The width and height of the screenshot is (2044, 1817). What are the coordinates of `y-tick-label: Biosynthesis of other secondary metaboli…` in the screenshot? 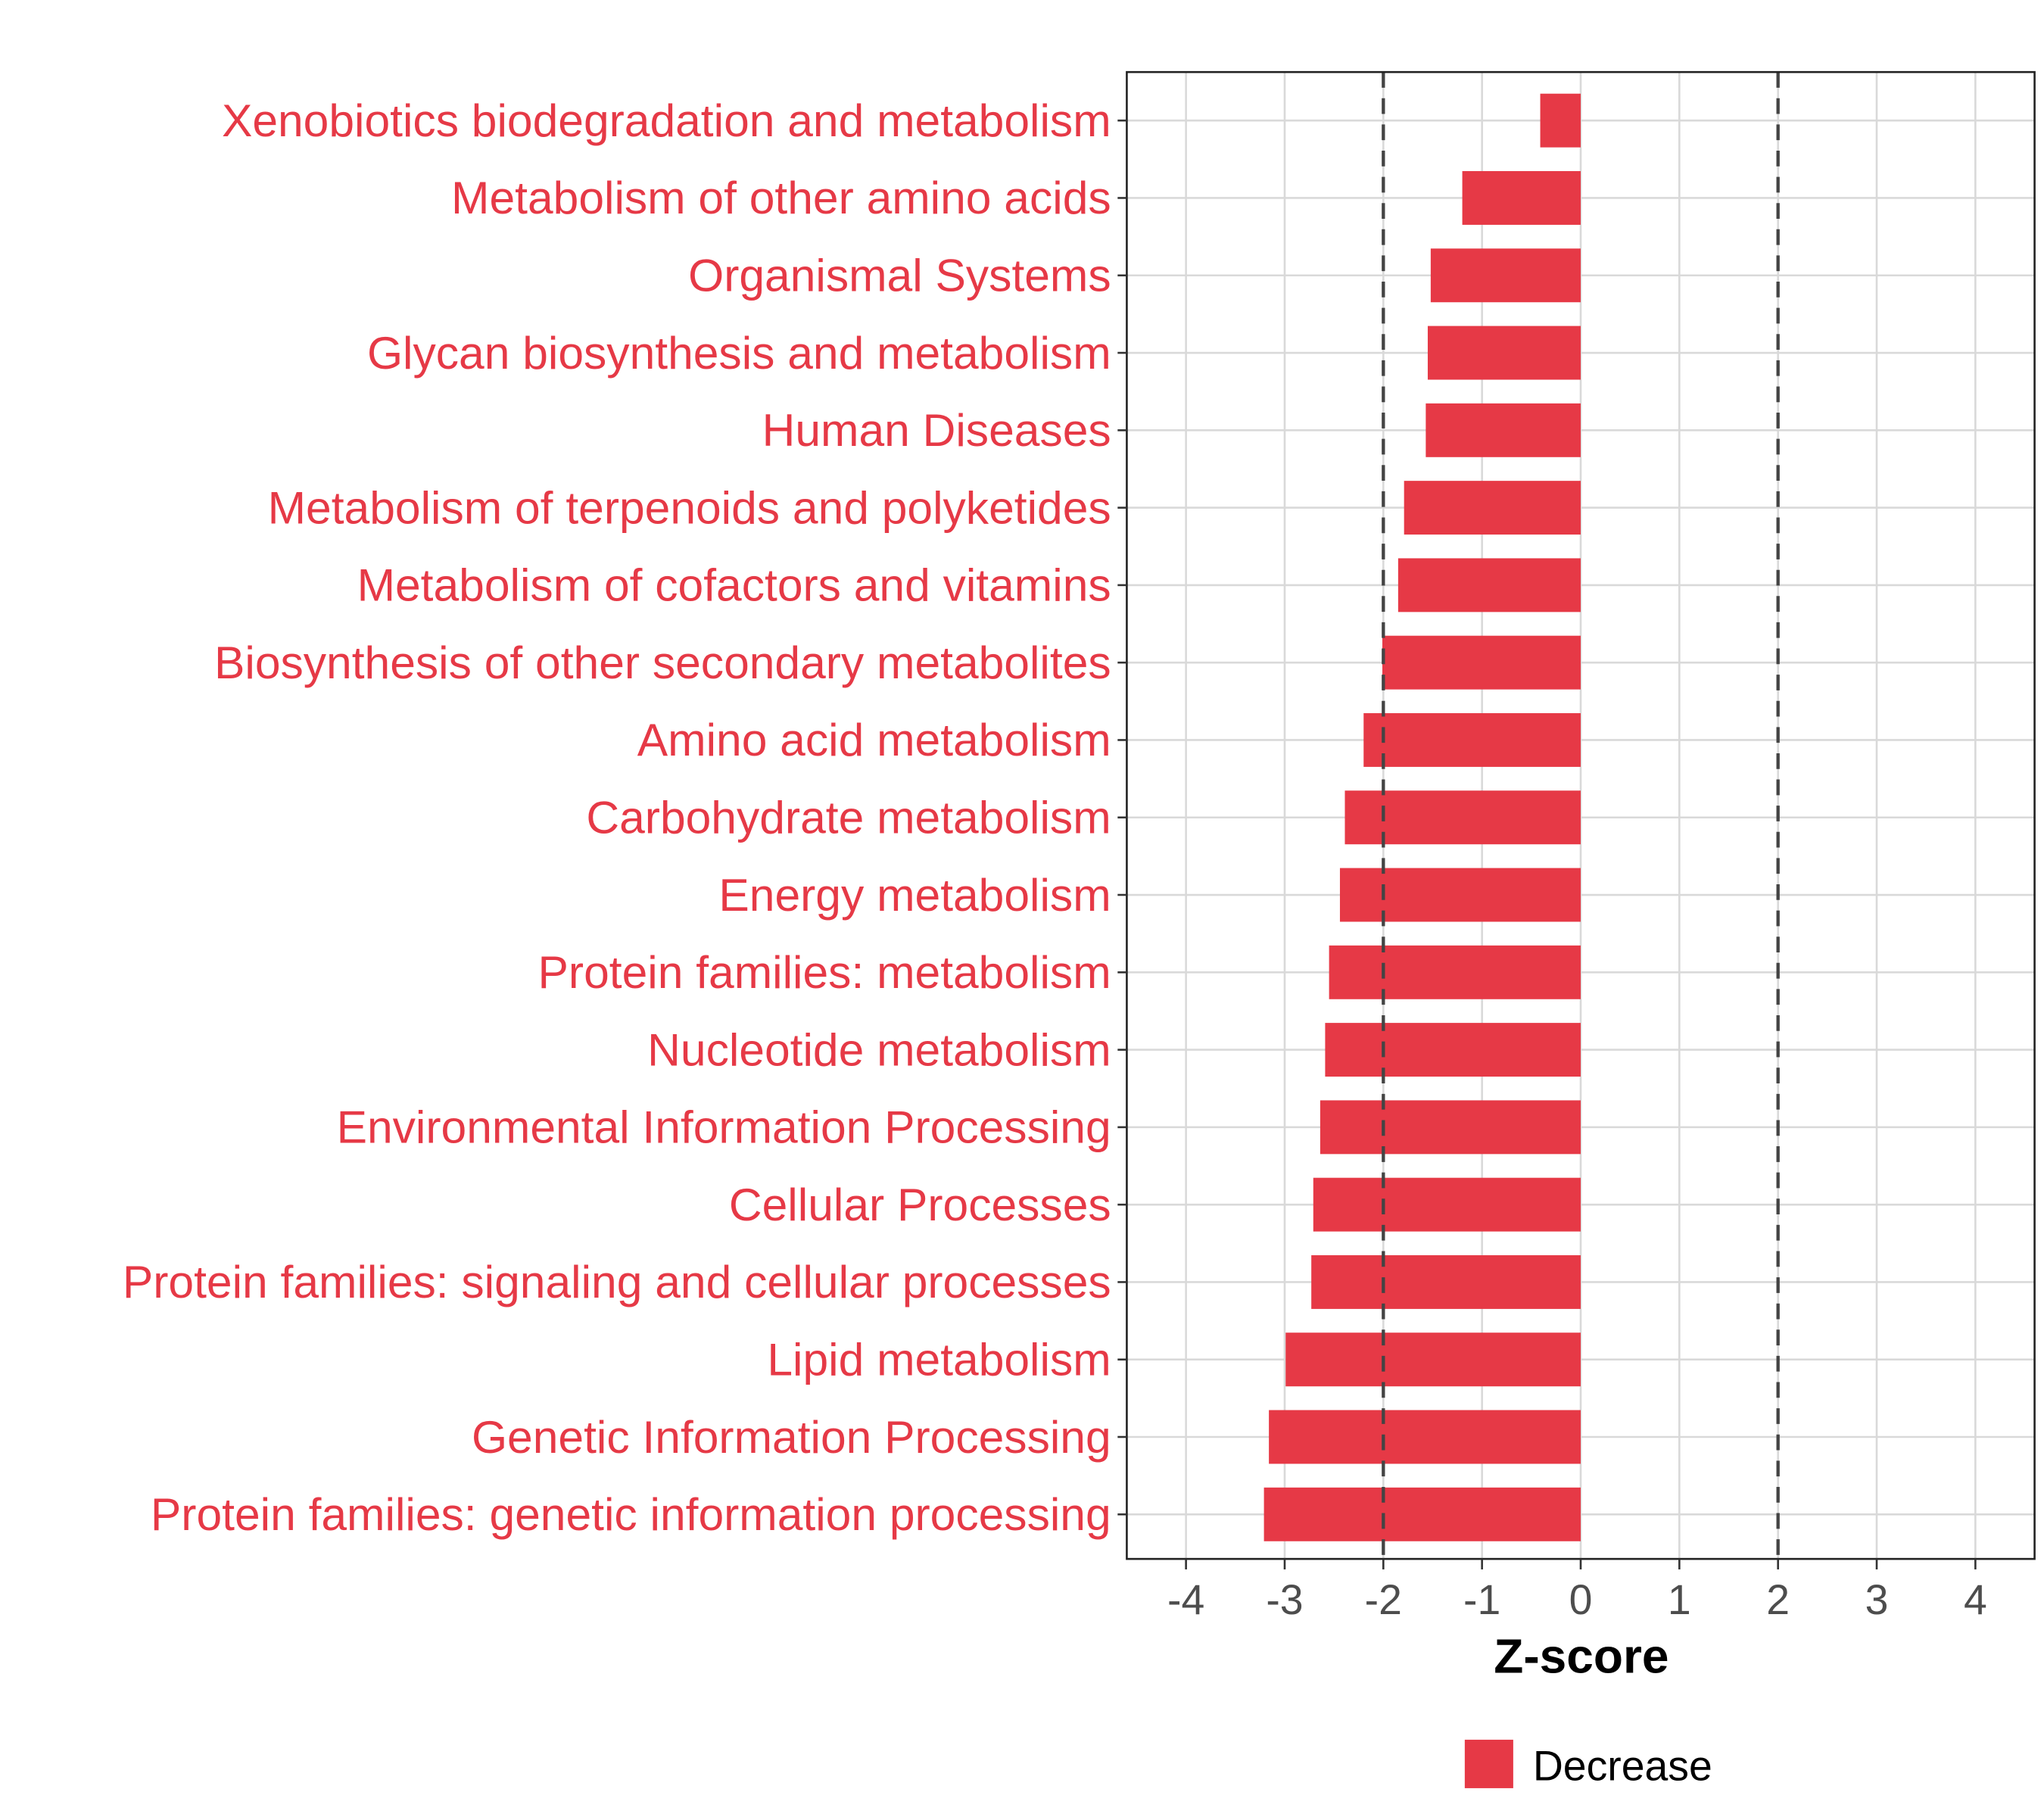 It's located at (662, 662).